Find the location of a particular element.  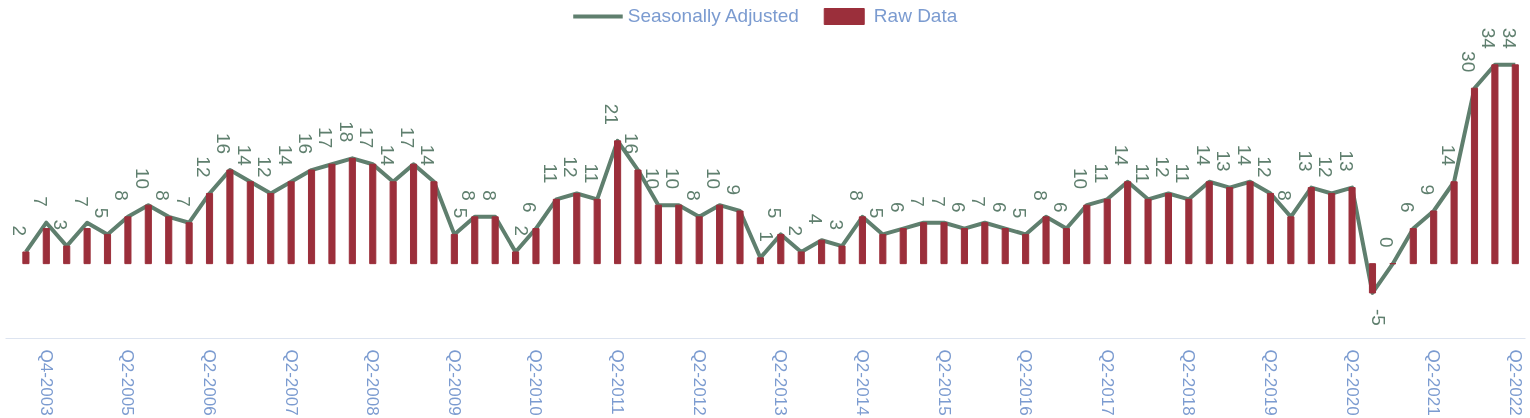

data-label: 0 is located at coordinates (1387, 242).